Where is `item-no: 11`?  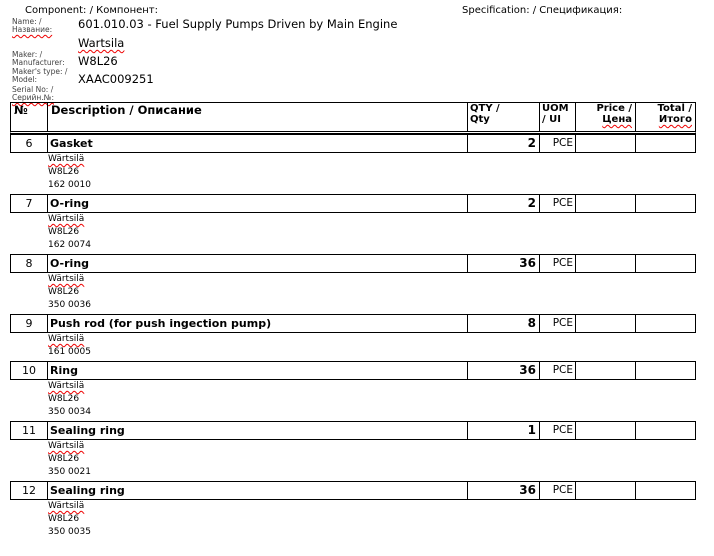
item-no: 11 is located at coordinates (29, 430).